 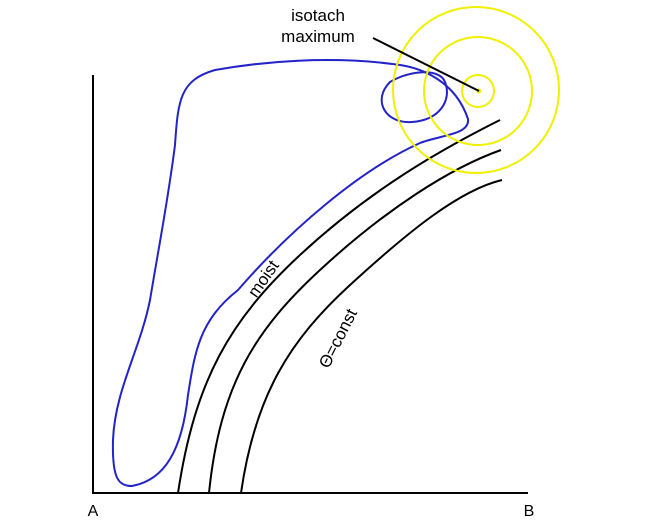 What do you see at coordinates (93, 511) in the screenshot?
I see `axis-origin-label: A` at bounding box center [93, 511].